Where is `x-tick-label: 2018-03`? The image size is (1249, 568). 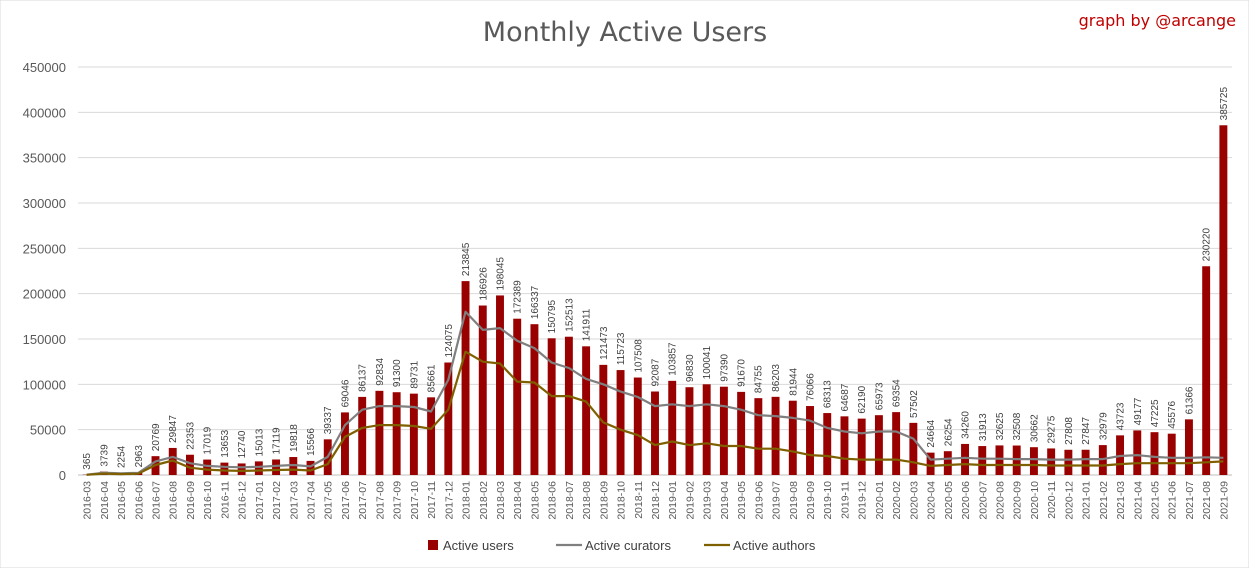 x-tick-label: 2018-03 is located at coordinates (501, 500).